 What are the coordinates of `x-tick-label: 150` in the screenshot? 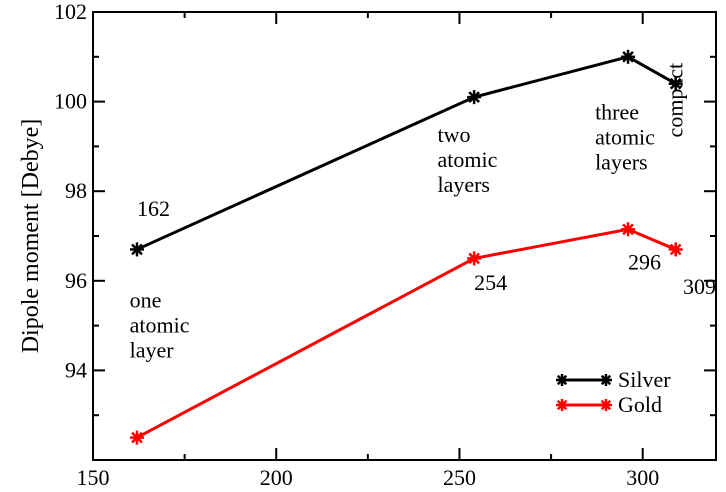 It's located at (93, 477).